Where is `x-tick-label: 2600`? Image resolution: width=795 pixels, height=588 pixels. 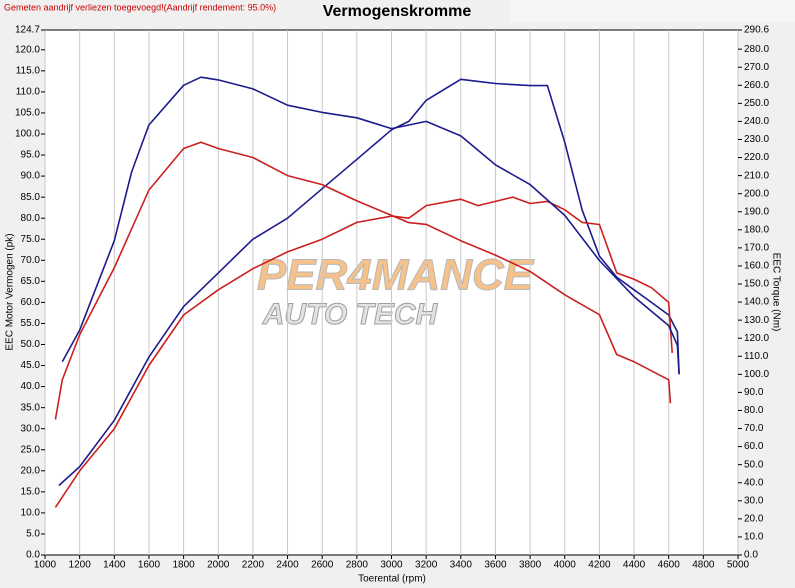 x-tick-label: 2600 is located at coordinates (322, 565).